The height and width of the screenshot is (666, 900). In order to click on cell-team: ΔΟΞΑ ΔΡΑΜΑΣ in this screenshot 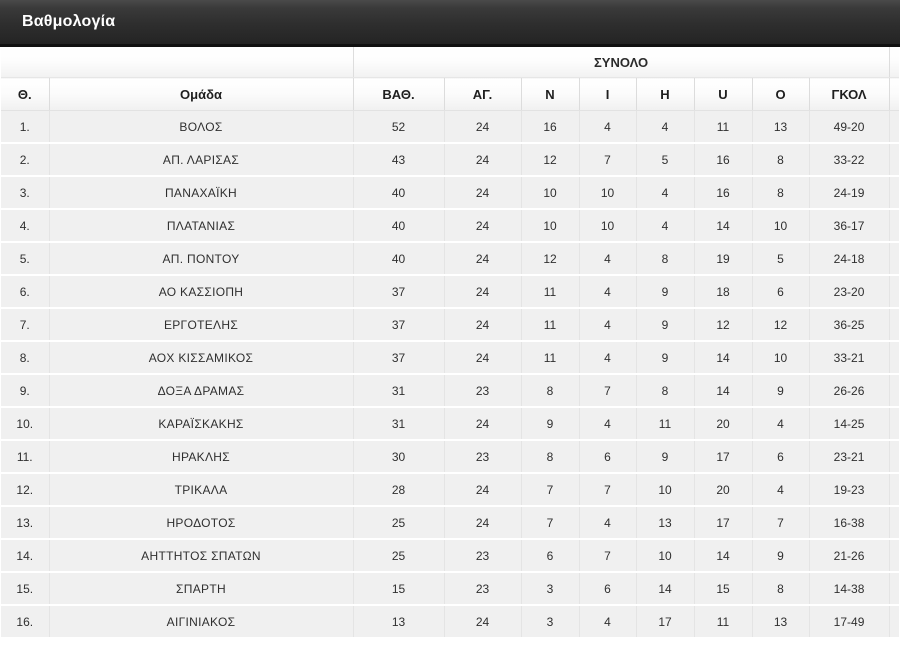, I will do `click(201, 391)`.